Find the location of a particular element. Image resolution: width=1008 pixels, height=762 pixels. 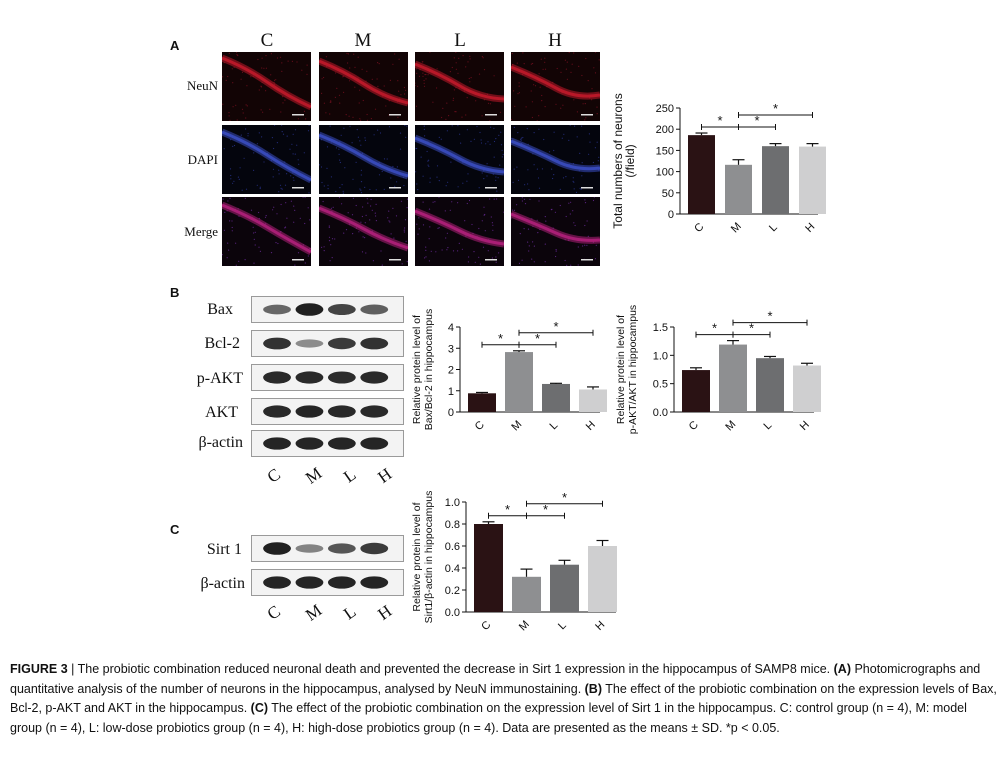

error-bar-C is located at coordinates (482, 392).